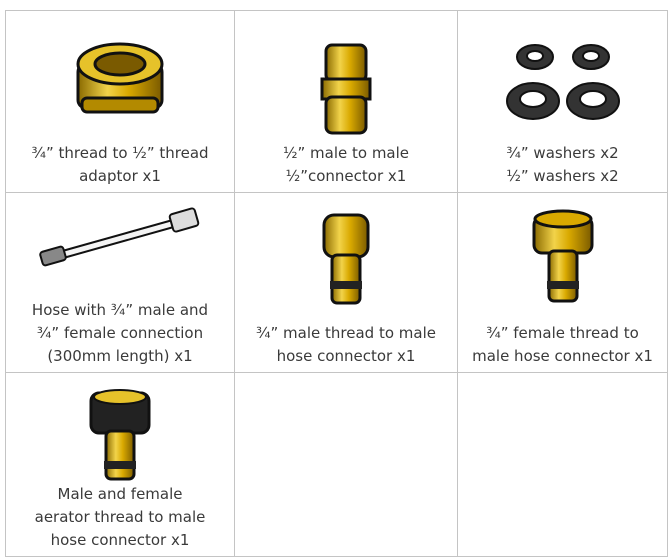 The height and width of the screenshot is (557, 671). What do you see at coordinates (120, 78) in the screenshot?
I see `adaptor-icon` at bounding box center [120, 78].